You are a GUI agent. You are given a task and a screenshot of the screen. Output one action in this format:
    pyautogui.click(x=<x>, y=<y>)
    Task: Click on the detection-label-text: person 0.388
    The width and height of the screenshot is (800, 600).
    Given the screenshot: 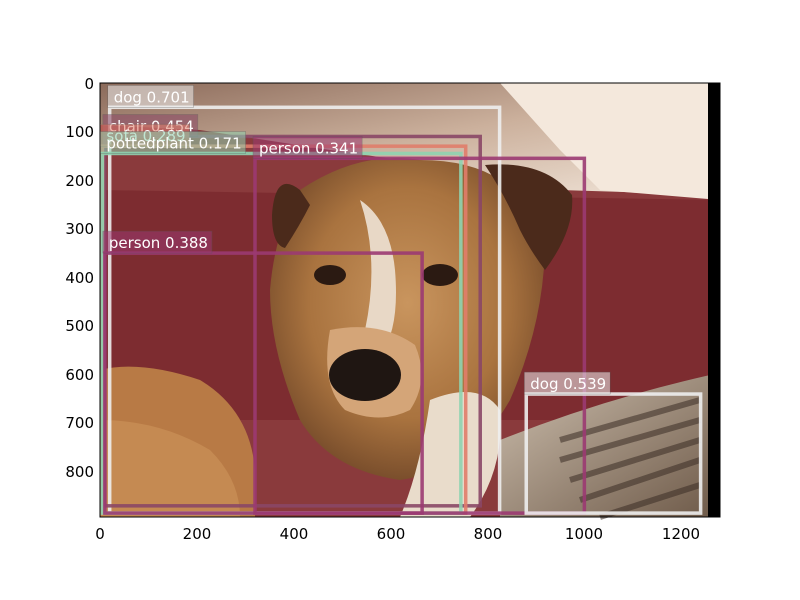 What is the action you would take?
    pyautogui.click(x=158, y=243)
    